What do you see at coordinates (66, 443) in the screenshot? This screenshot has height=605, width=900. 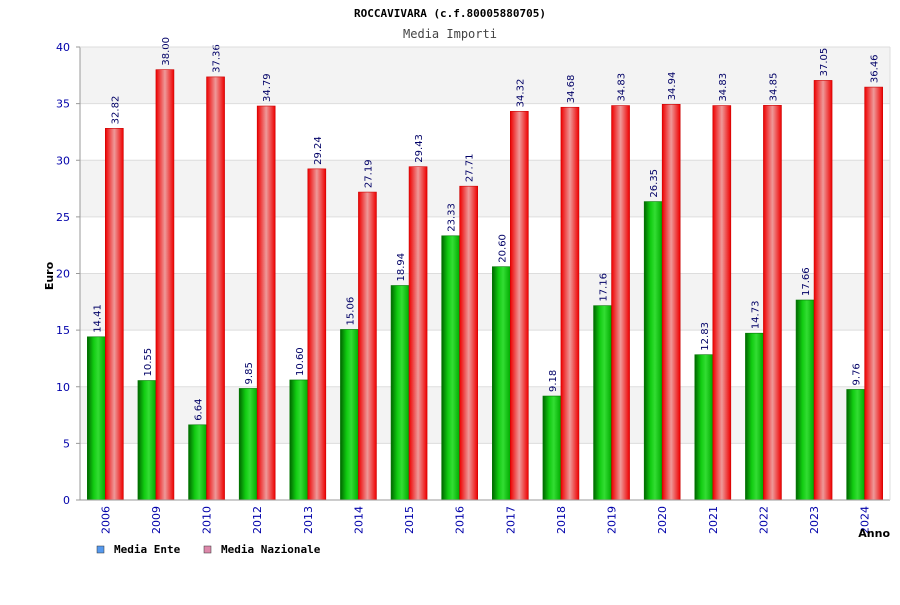 I see `y-tick-label: 5` at bounding box center [66, 443].